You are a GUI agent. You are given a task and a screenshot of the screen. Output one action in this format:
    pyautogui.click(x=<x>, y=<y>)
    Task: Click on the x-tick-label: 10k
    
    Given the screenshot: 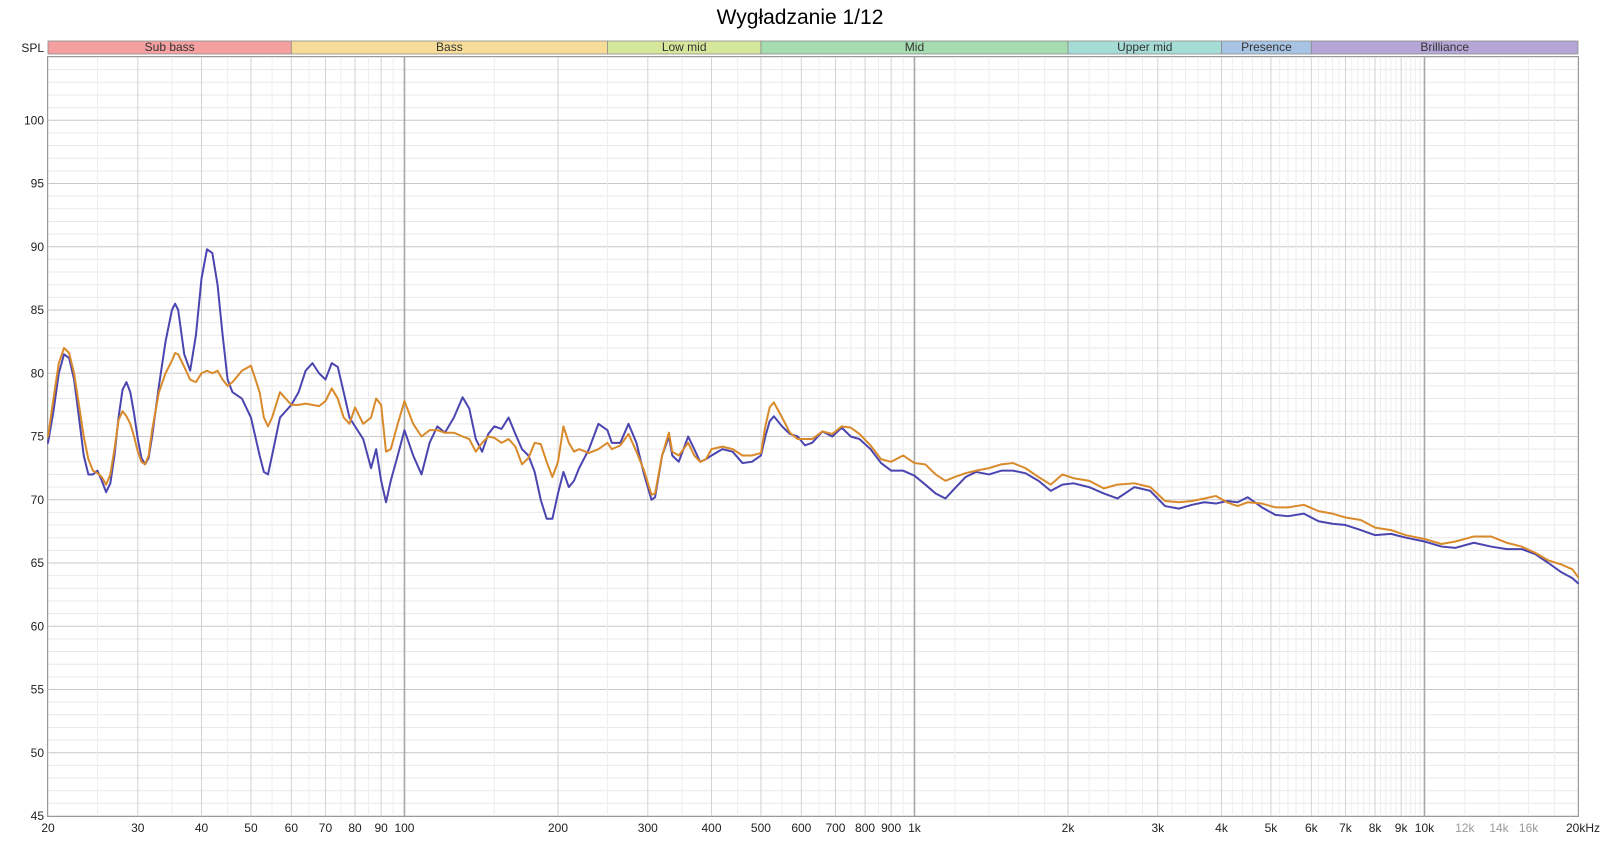 What is the action you would take?
    pyautogui.click(x=1425, y=828)
    